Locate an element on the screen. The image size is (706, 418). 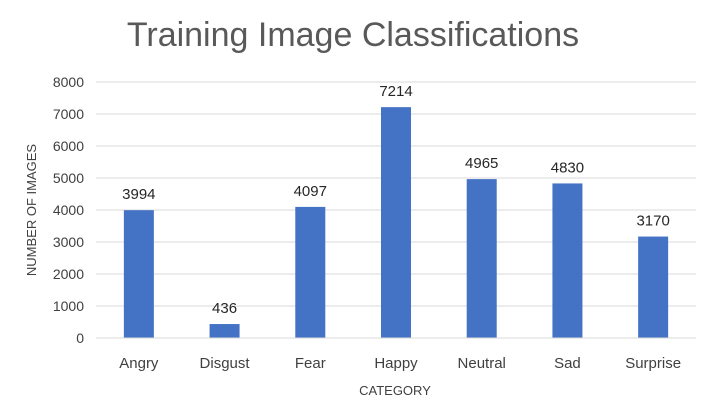
data-label-fear: 4097 is located at coordinates (310, 191).